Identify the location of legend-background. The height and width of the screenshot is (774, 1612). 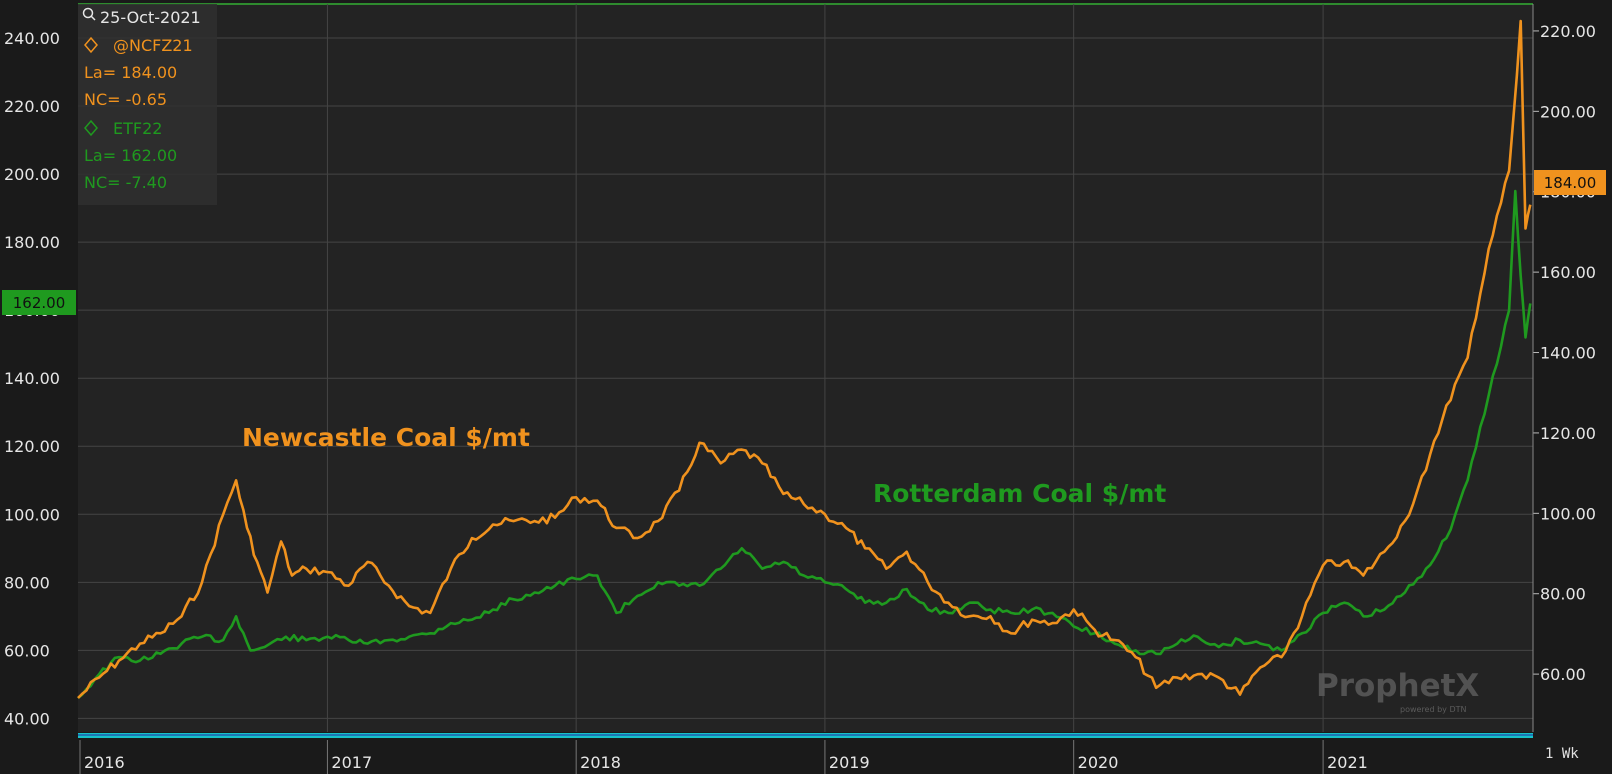
(147, 104).